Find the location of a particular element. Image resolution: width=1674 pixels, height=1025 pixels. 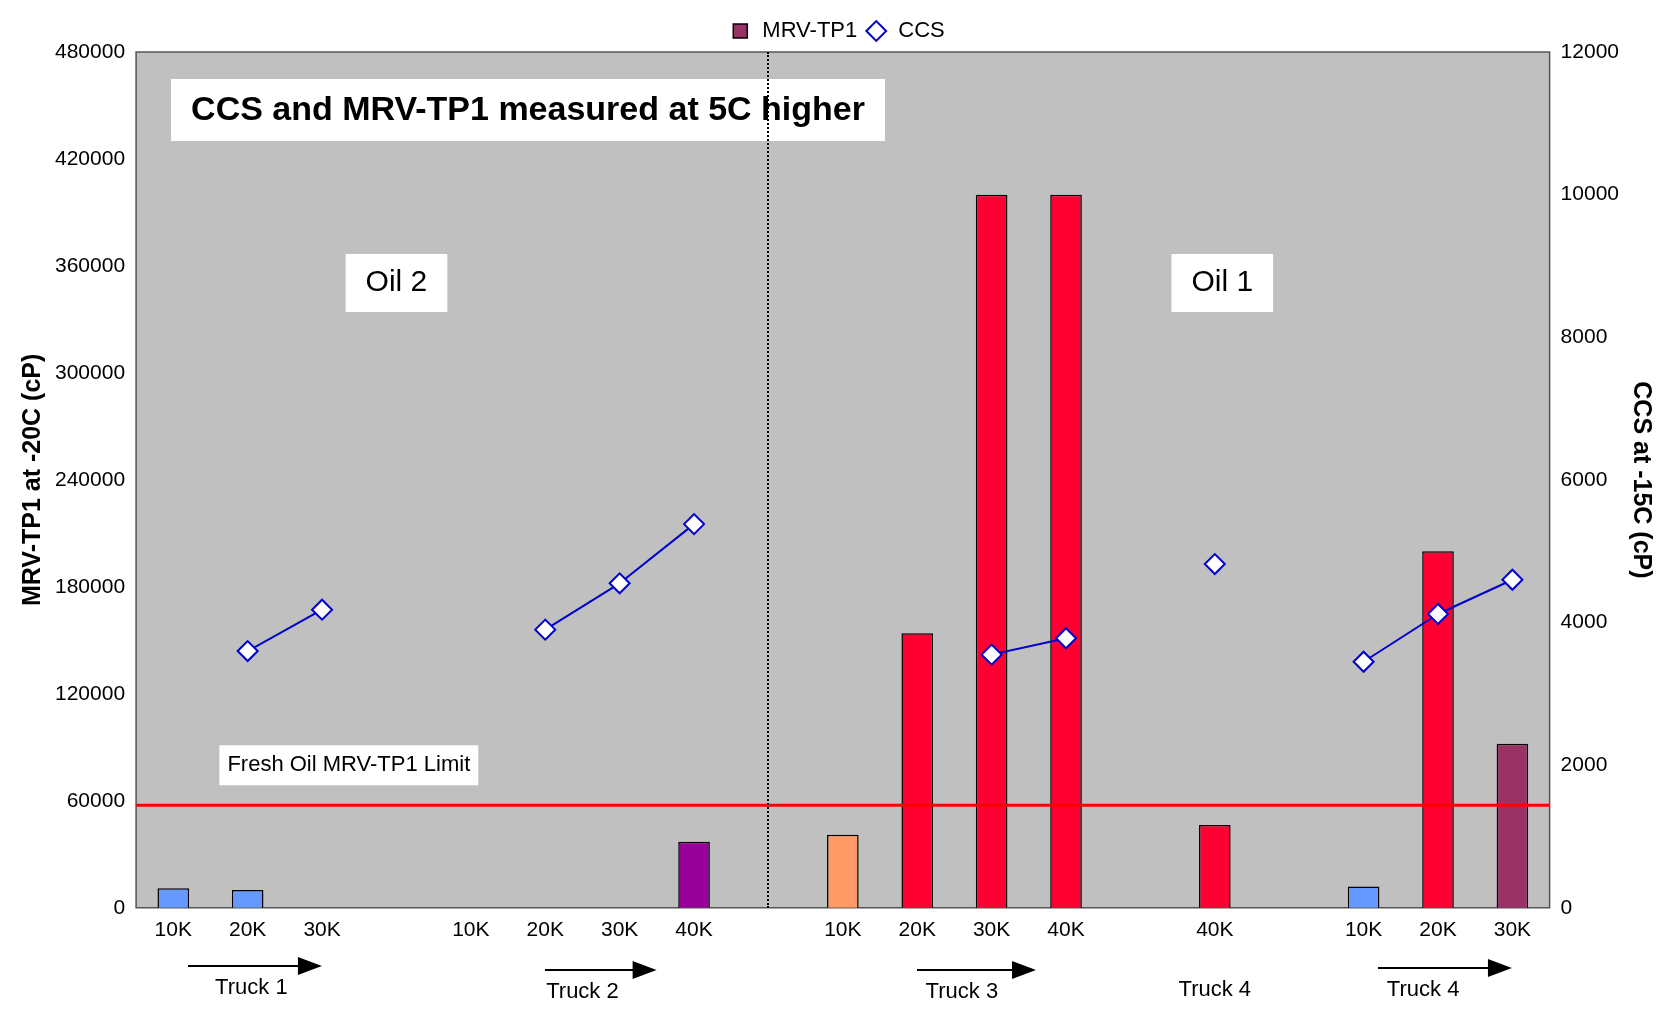

y-tick-label: 0 is located at coordinates (119, 906).